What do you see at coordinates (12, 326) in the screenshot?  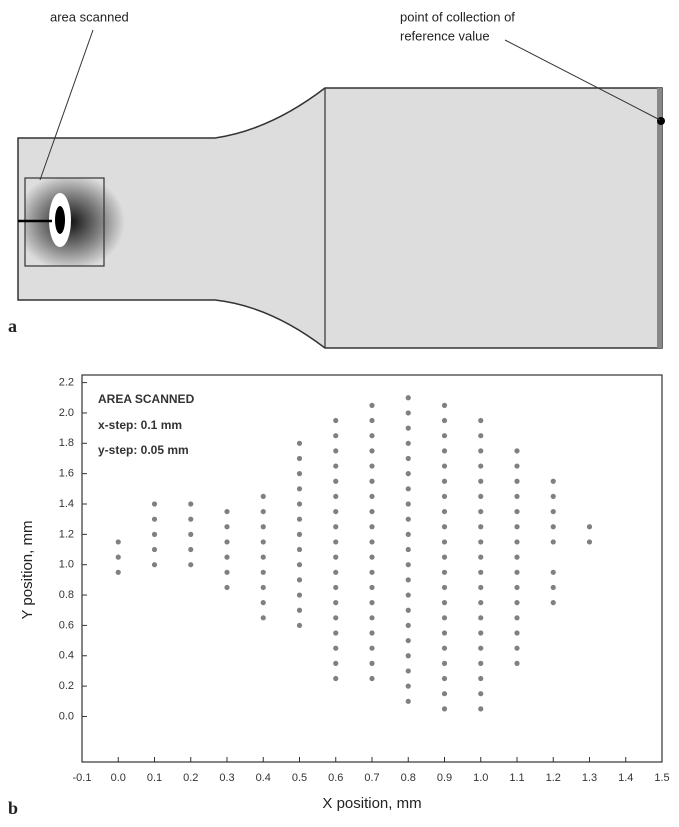 I see `panel-label: a` at bounding box center [12, 326].